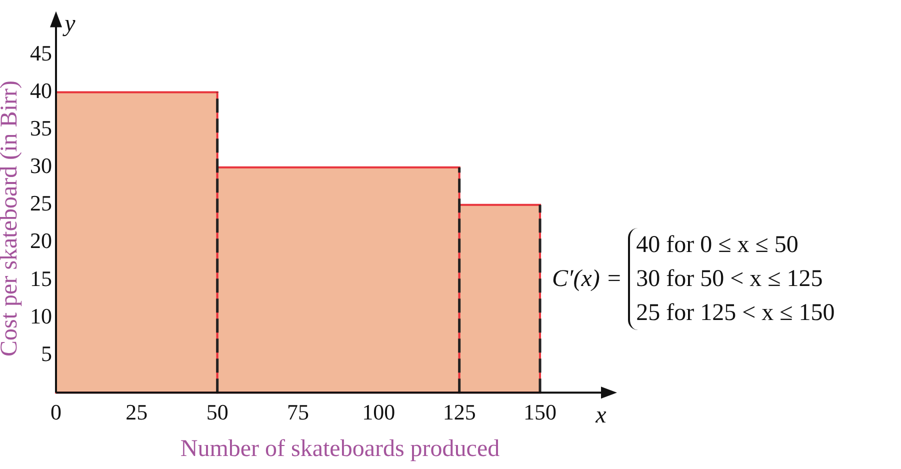 This screenshot has width=901, height=469. What do you see at coordinates (459, 412) in the screenshot?
I see `x-tick-label: 125` at bounding box center [459, 412].